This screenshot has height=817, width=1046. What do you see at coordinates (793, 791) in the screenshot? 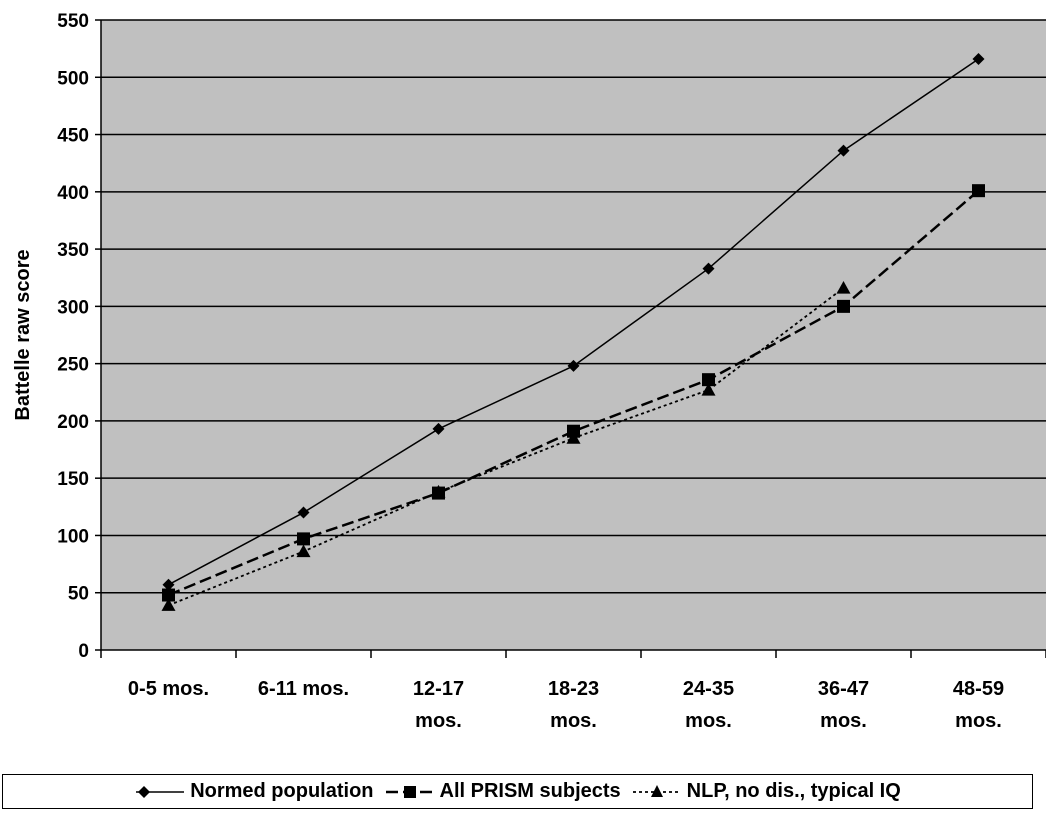
I see `legend-label: NLP, no dis., typical IQ` at bounding box center [793, 791].